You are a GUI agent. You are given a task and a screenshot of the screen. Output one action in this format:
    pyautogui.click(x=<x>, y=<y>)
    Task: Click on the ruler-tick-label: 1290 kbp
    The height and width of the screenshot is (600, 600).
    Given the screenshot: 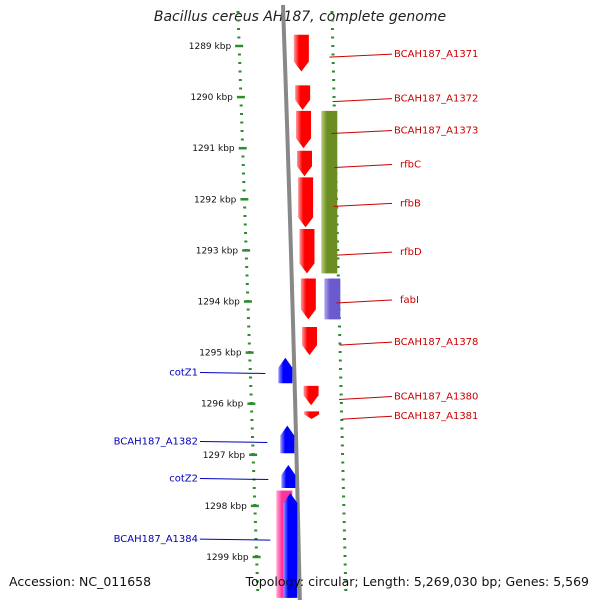 What is the action you would take?
    pyautogui.click(x=211, y=98)
    